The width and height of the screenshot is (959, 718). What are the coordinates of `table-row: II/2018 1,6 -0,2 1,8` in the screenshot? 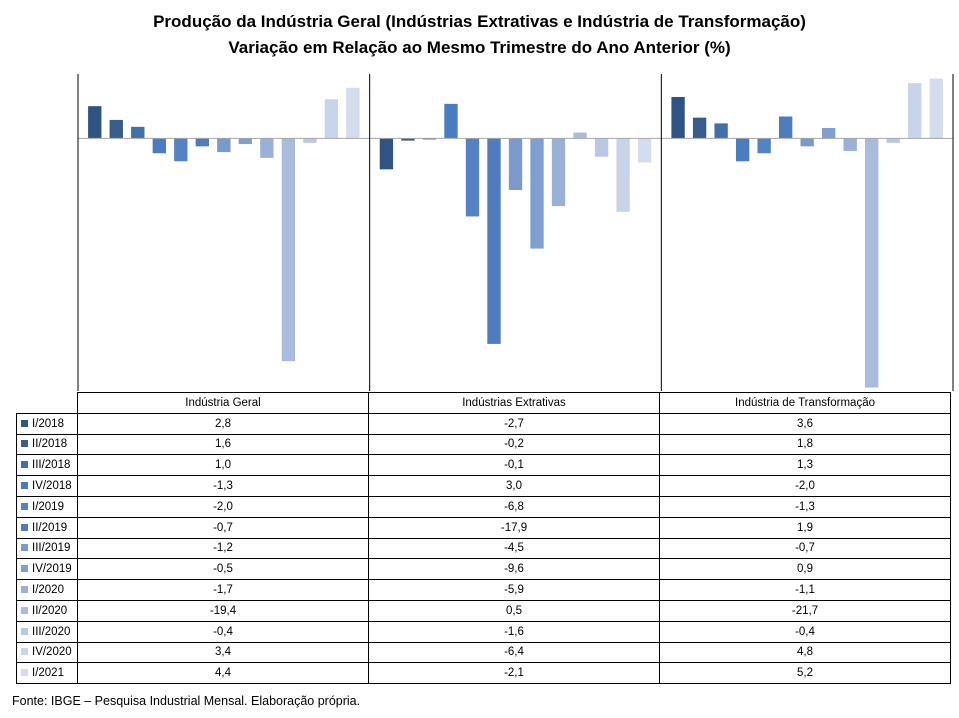 It's located at (483, 444).